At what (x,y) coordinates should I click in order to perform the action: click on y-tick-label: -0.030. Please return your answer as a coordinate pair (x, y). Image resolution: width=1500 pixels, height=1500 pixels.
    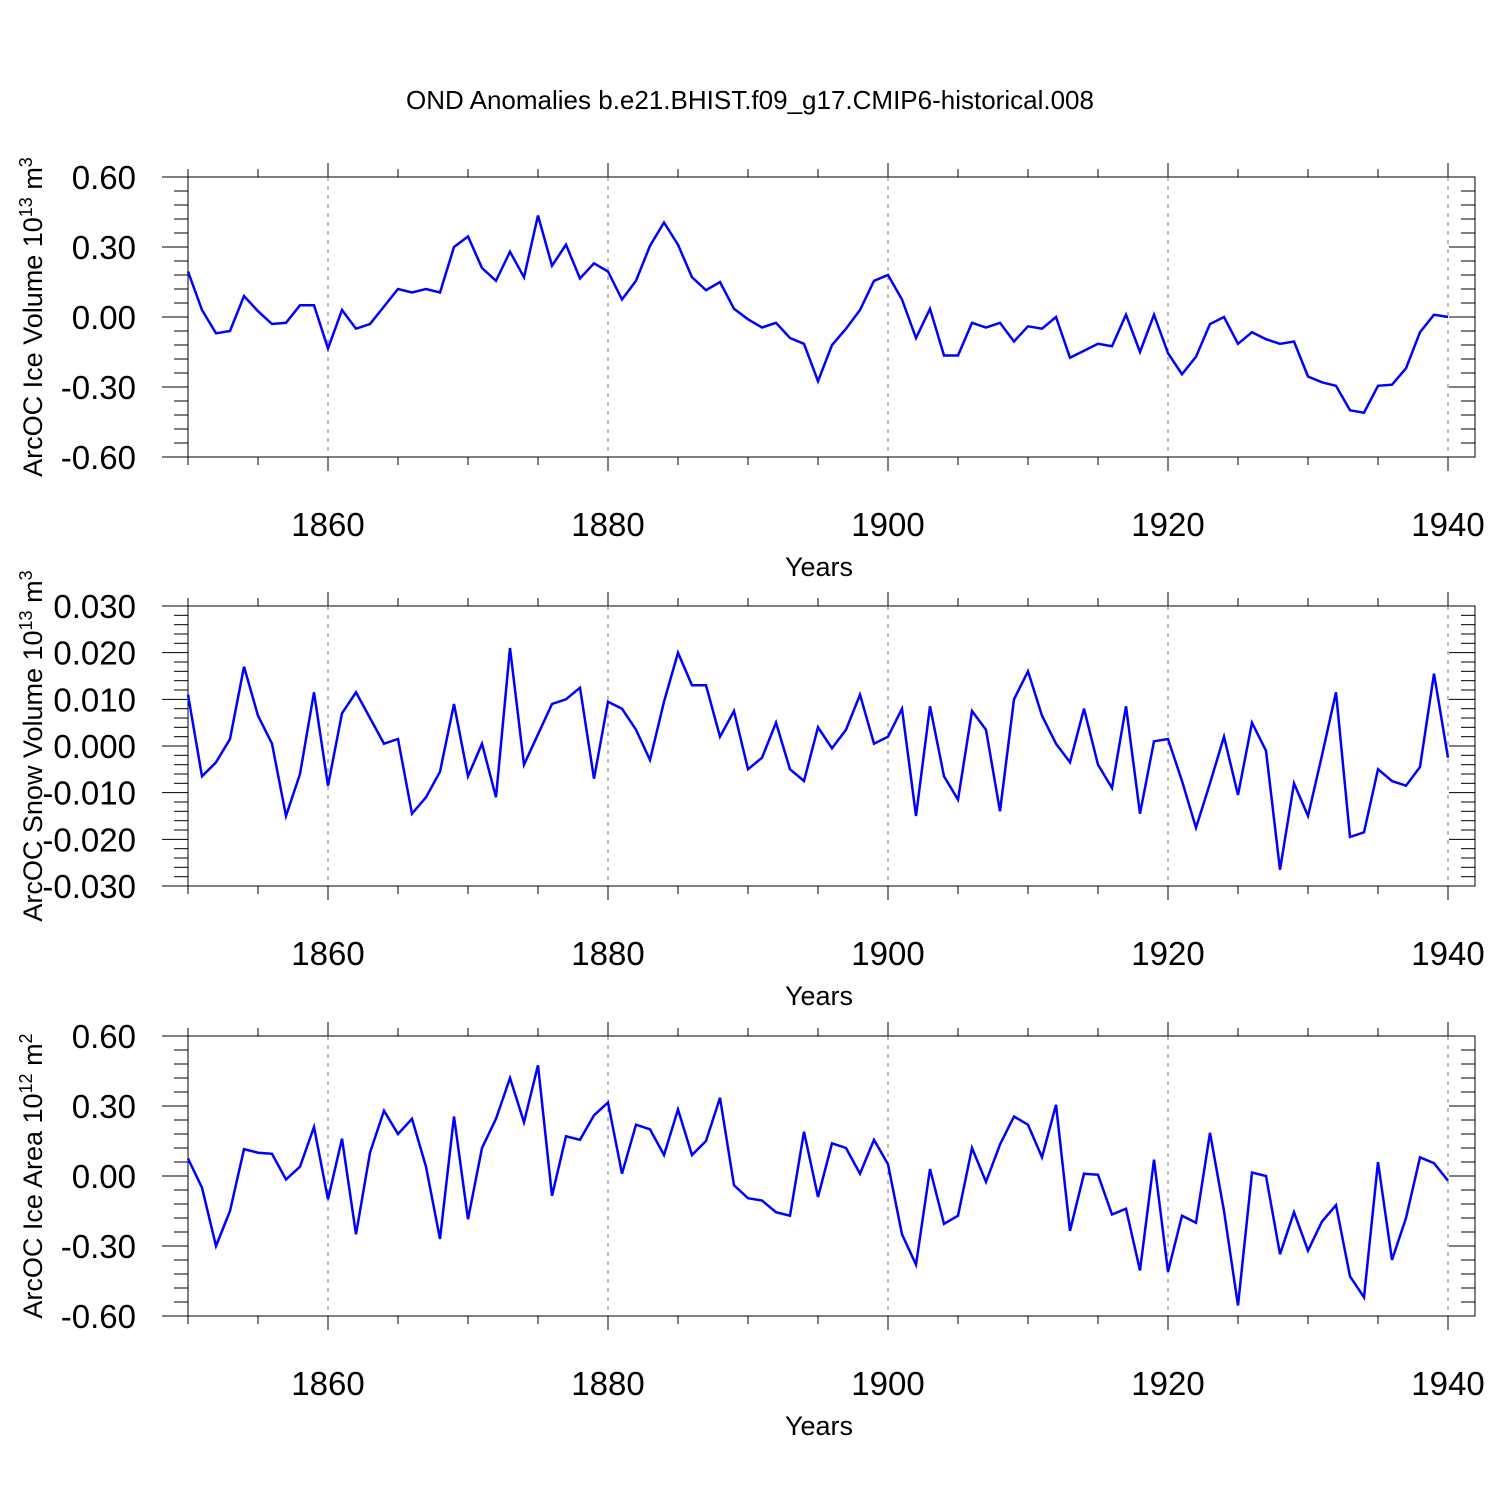
    Looking at the image, I should click on (89, 886).